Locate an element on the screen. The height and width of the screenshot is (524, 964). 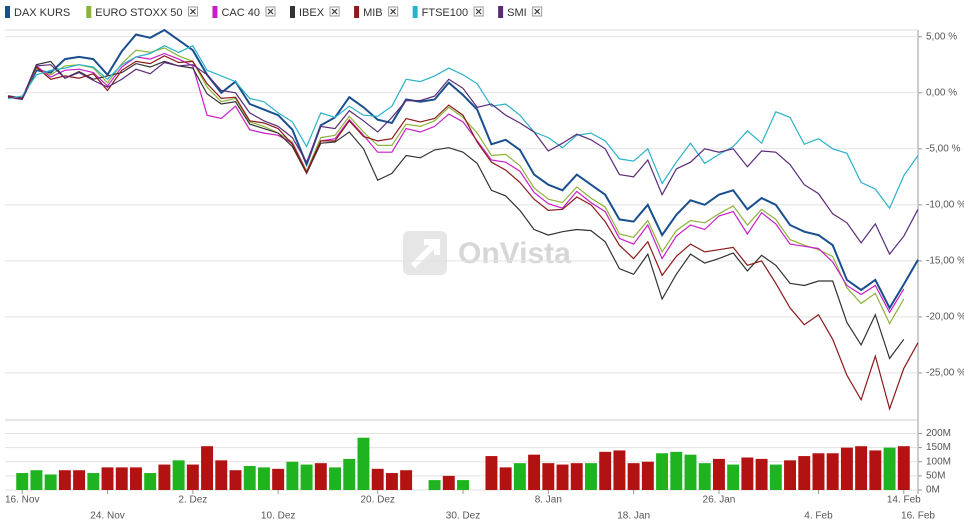
legend-label: EURO STOXX 50 is located at coordinates (138, 13).